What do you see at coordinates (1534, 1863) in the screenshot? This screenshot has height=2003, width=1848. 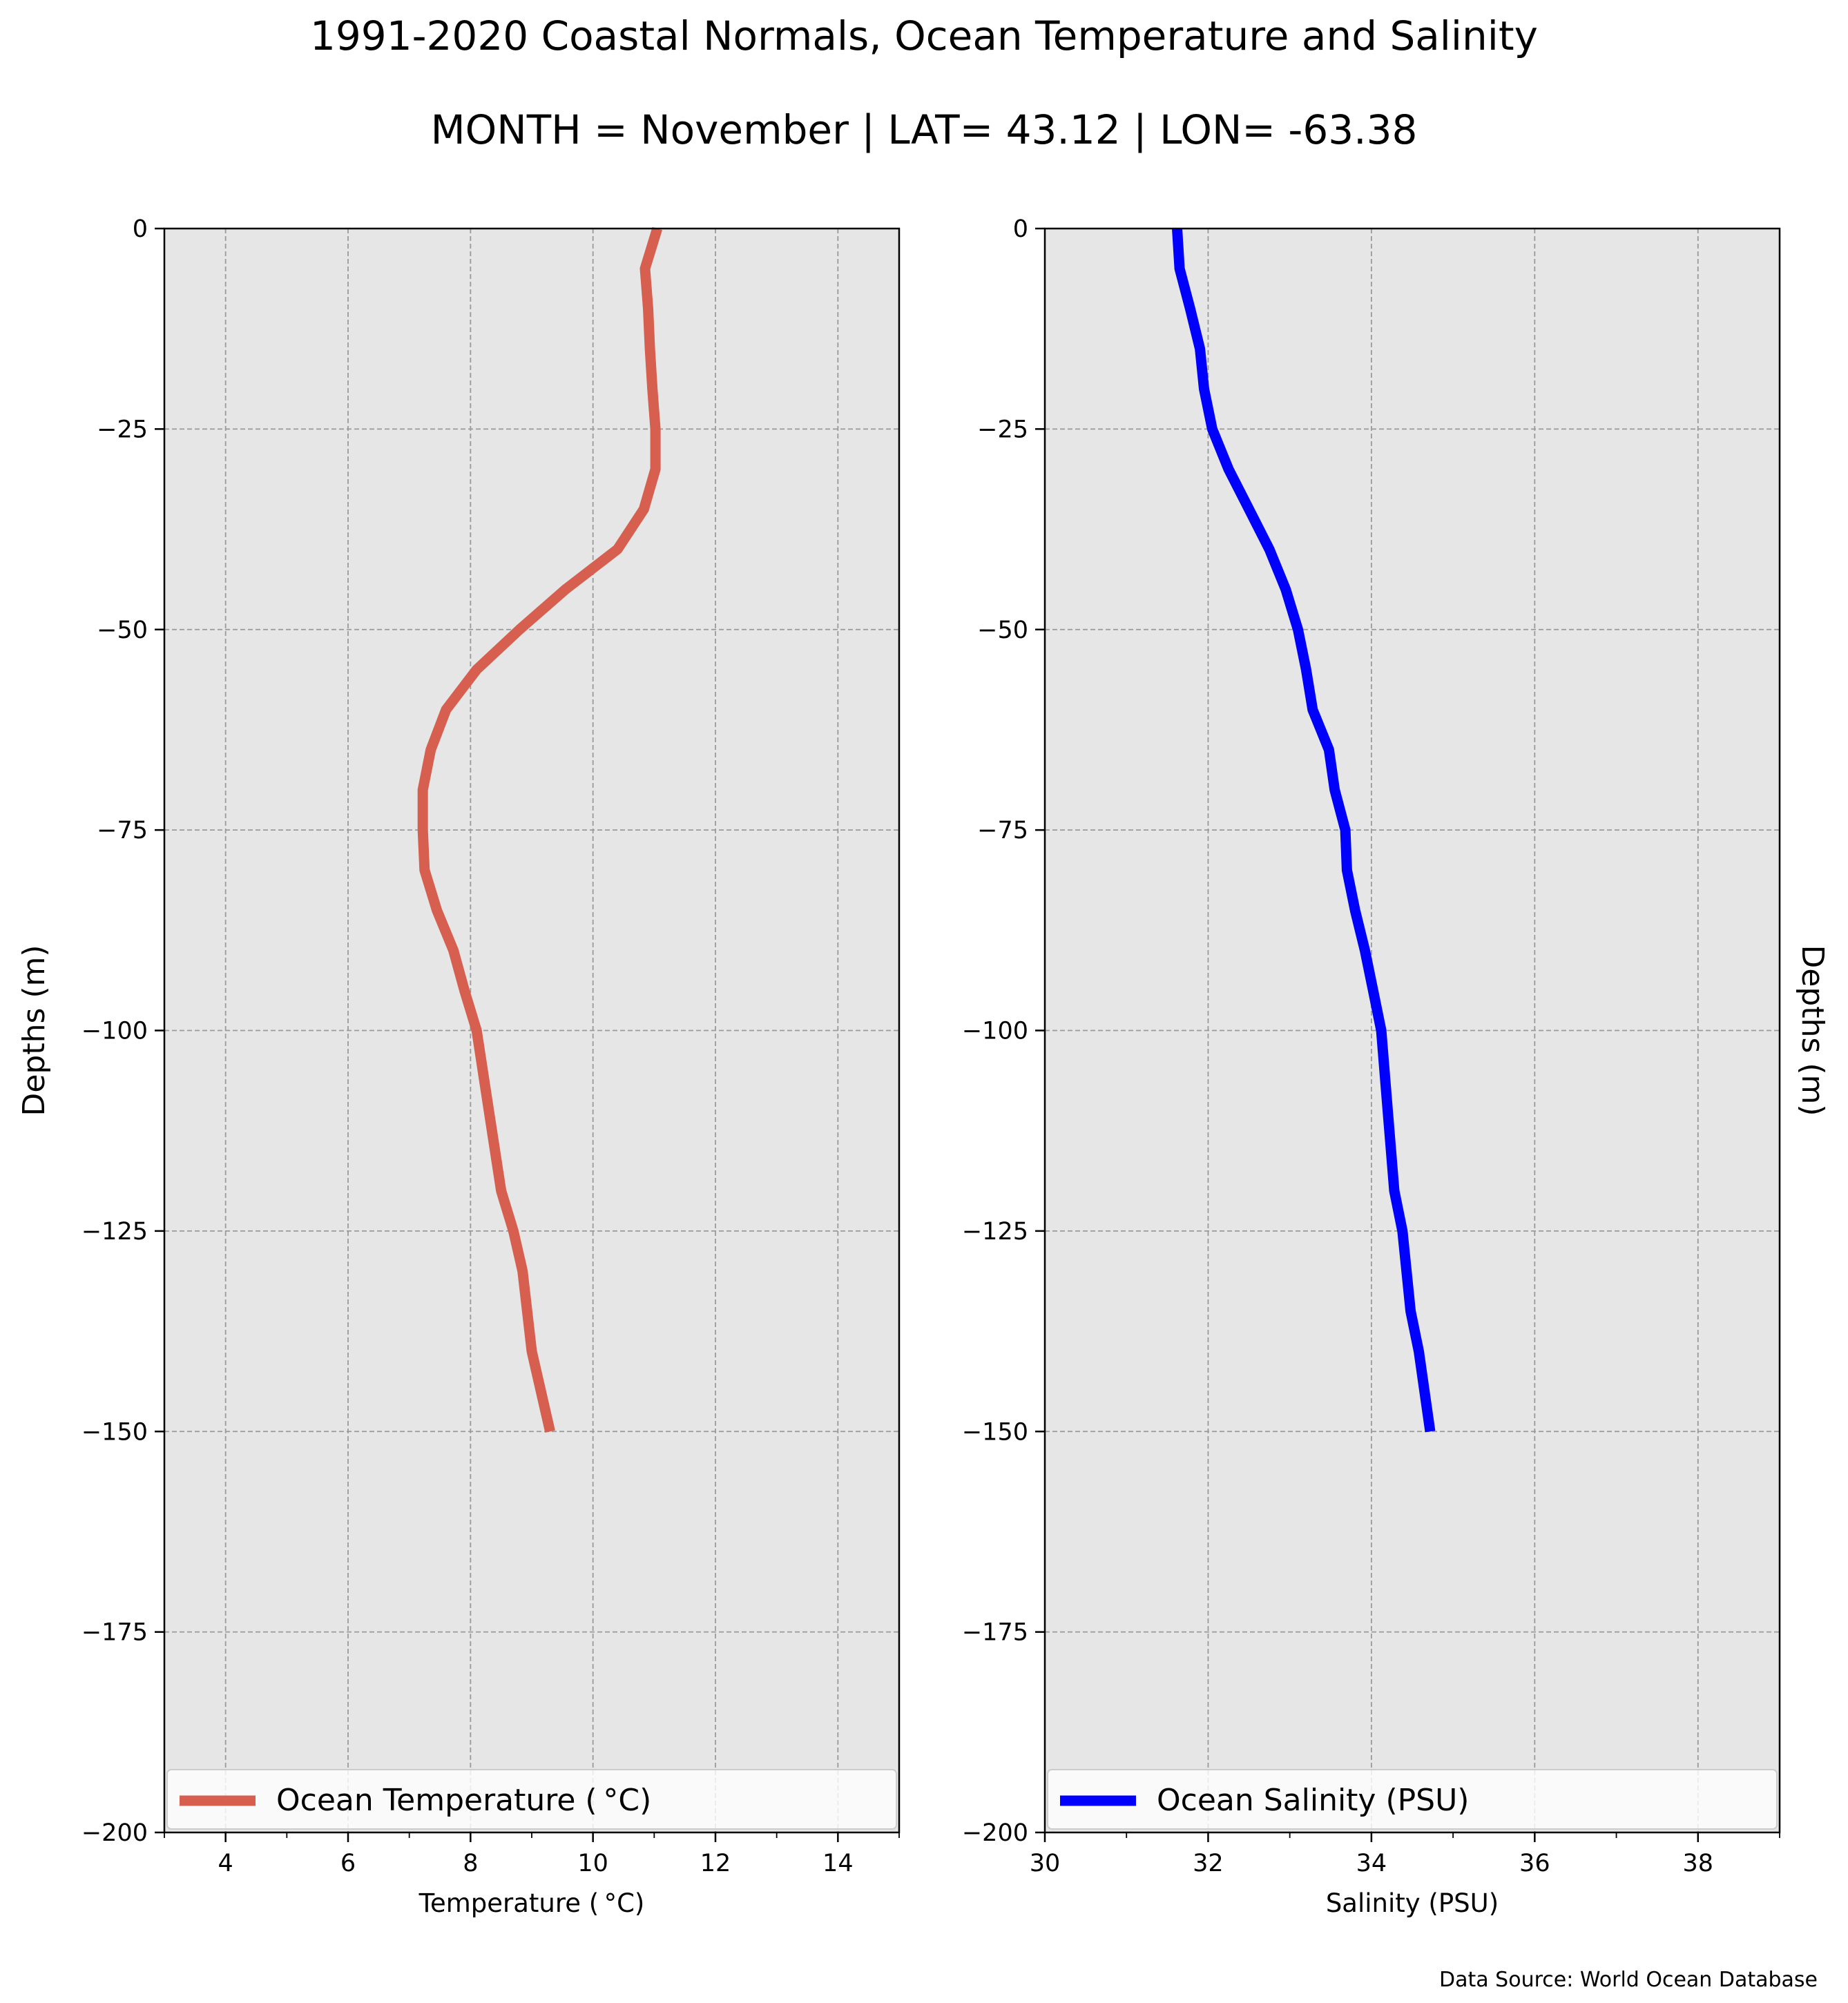 I see `x-tick-label: 36` at bounding box center [1534, 1863].